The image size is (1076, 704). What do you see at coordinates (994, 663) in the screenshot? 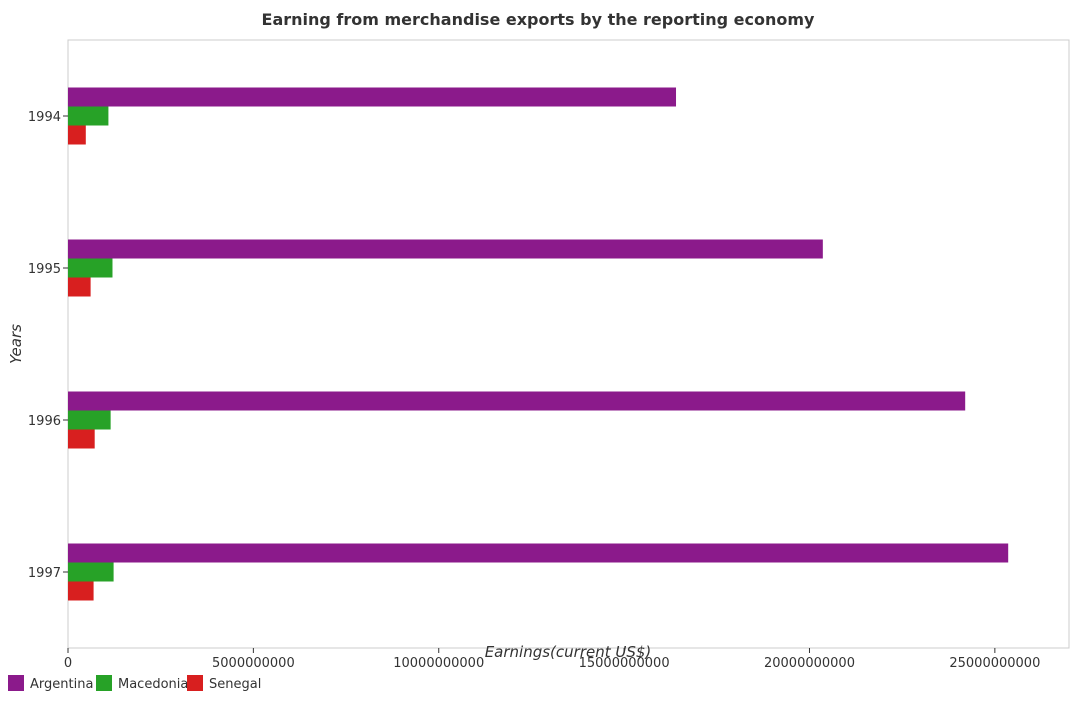
I see `x-tick-label: 25000000000` at bounding box center [994, 663].